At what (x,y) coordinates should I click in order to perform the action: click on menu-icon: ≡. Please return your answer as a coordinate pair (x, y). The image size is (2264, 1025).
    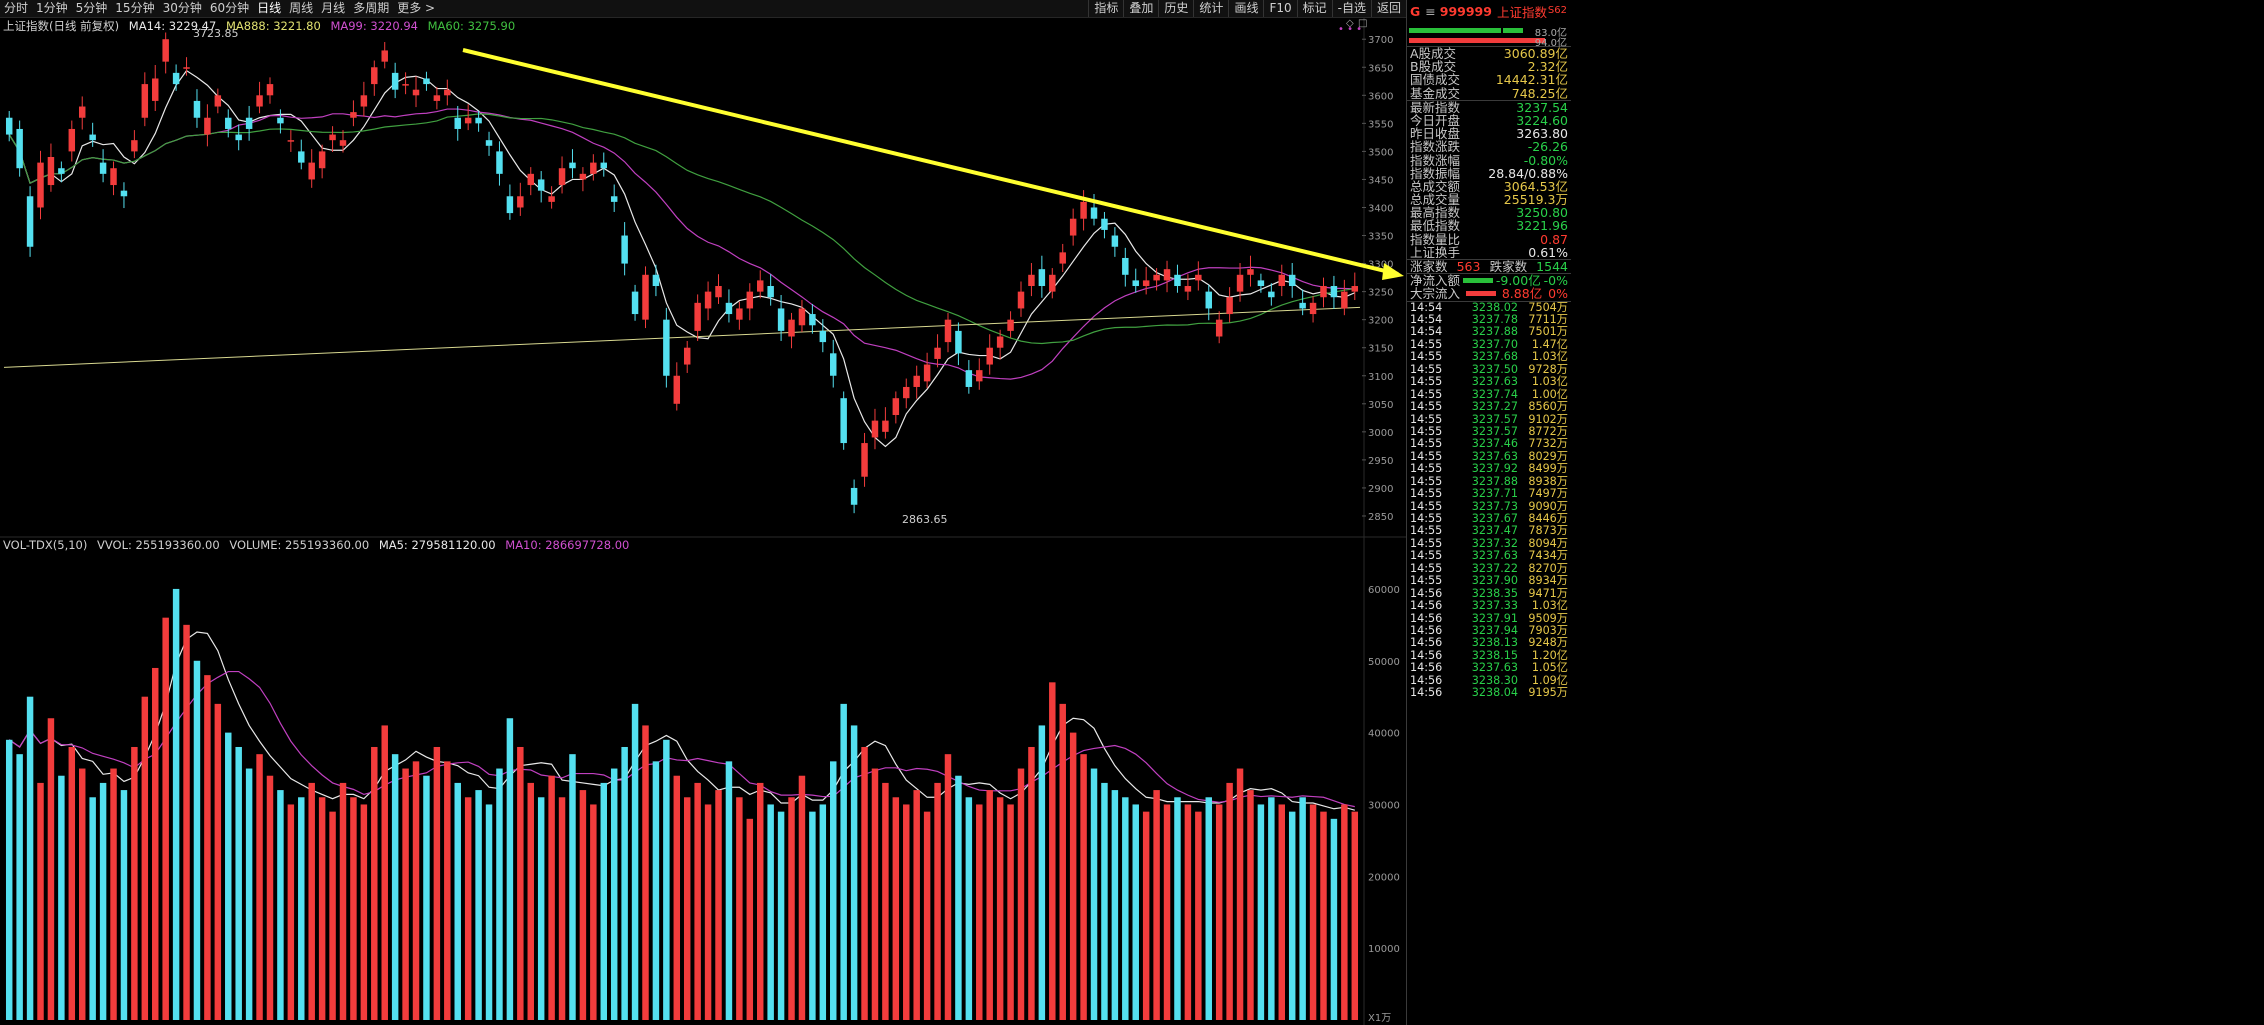
    Looking at the image, I should click on (1430, 11).